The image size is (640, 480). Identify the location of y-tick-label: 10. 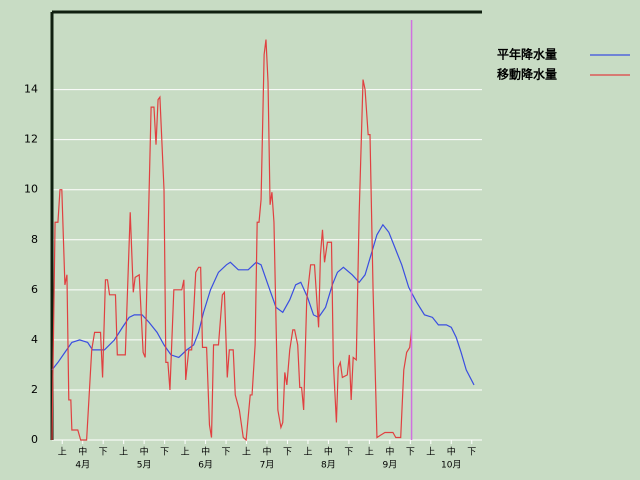
(31, 189).